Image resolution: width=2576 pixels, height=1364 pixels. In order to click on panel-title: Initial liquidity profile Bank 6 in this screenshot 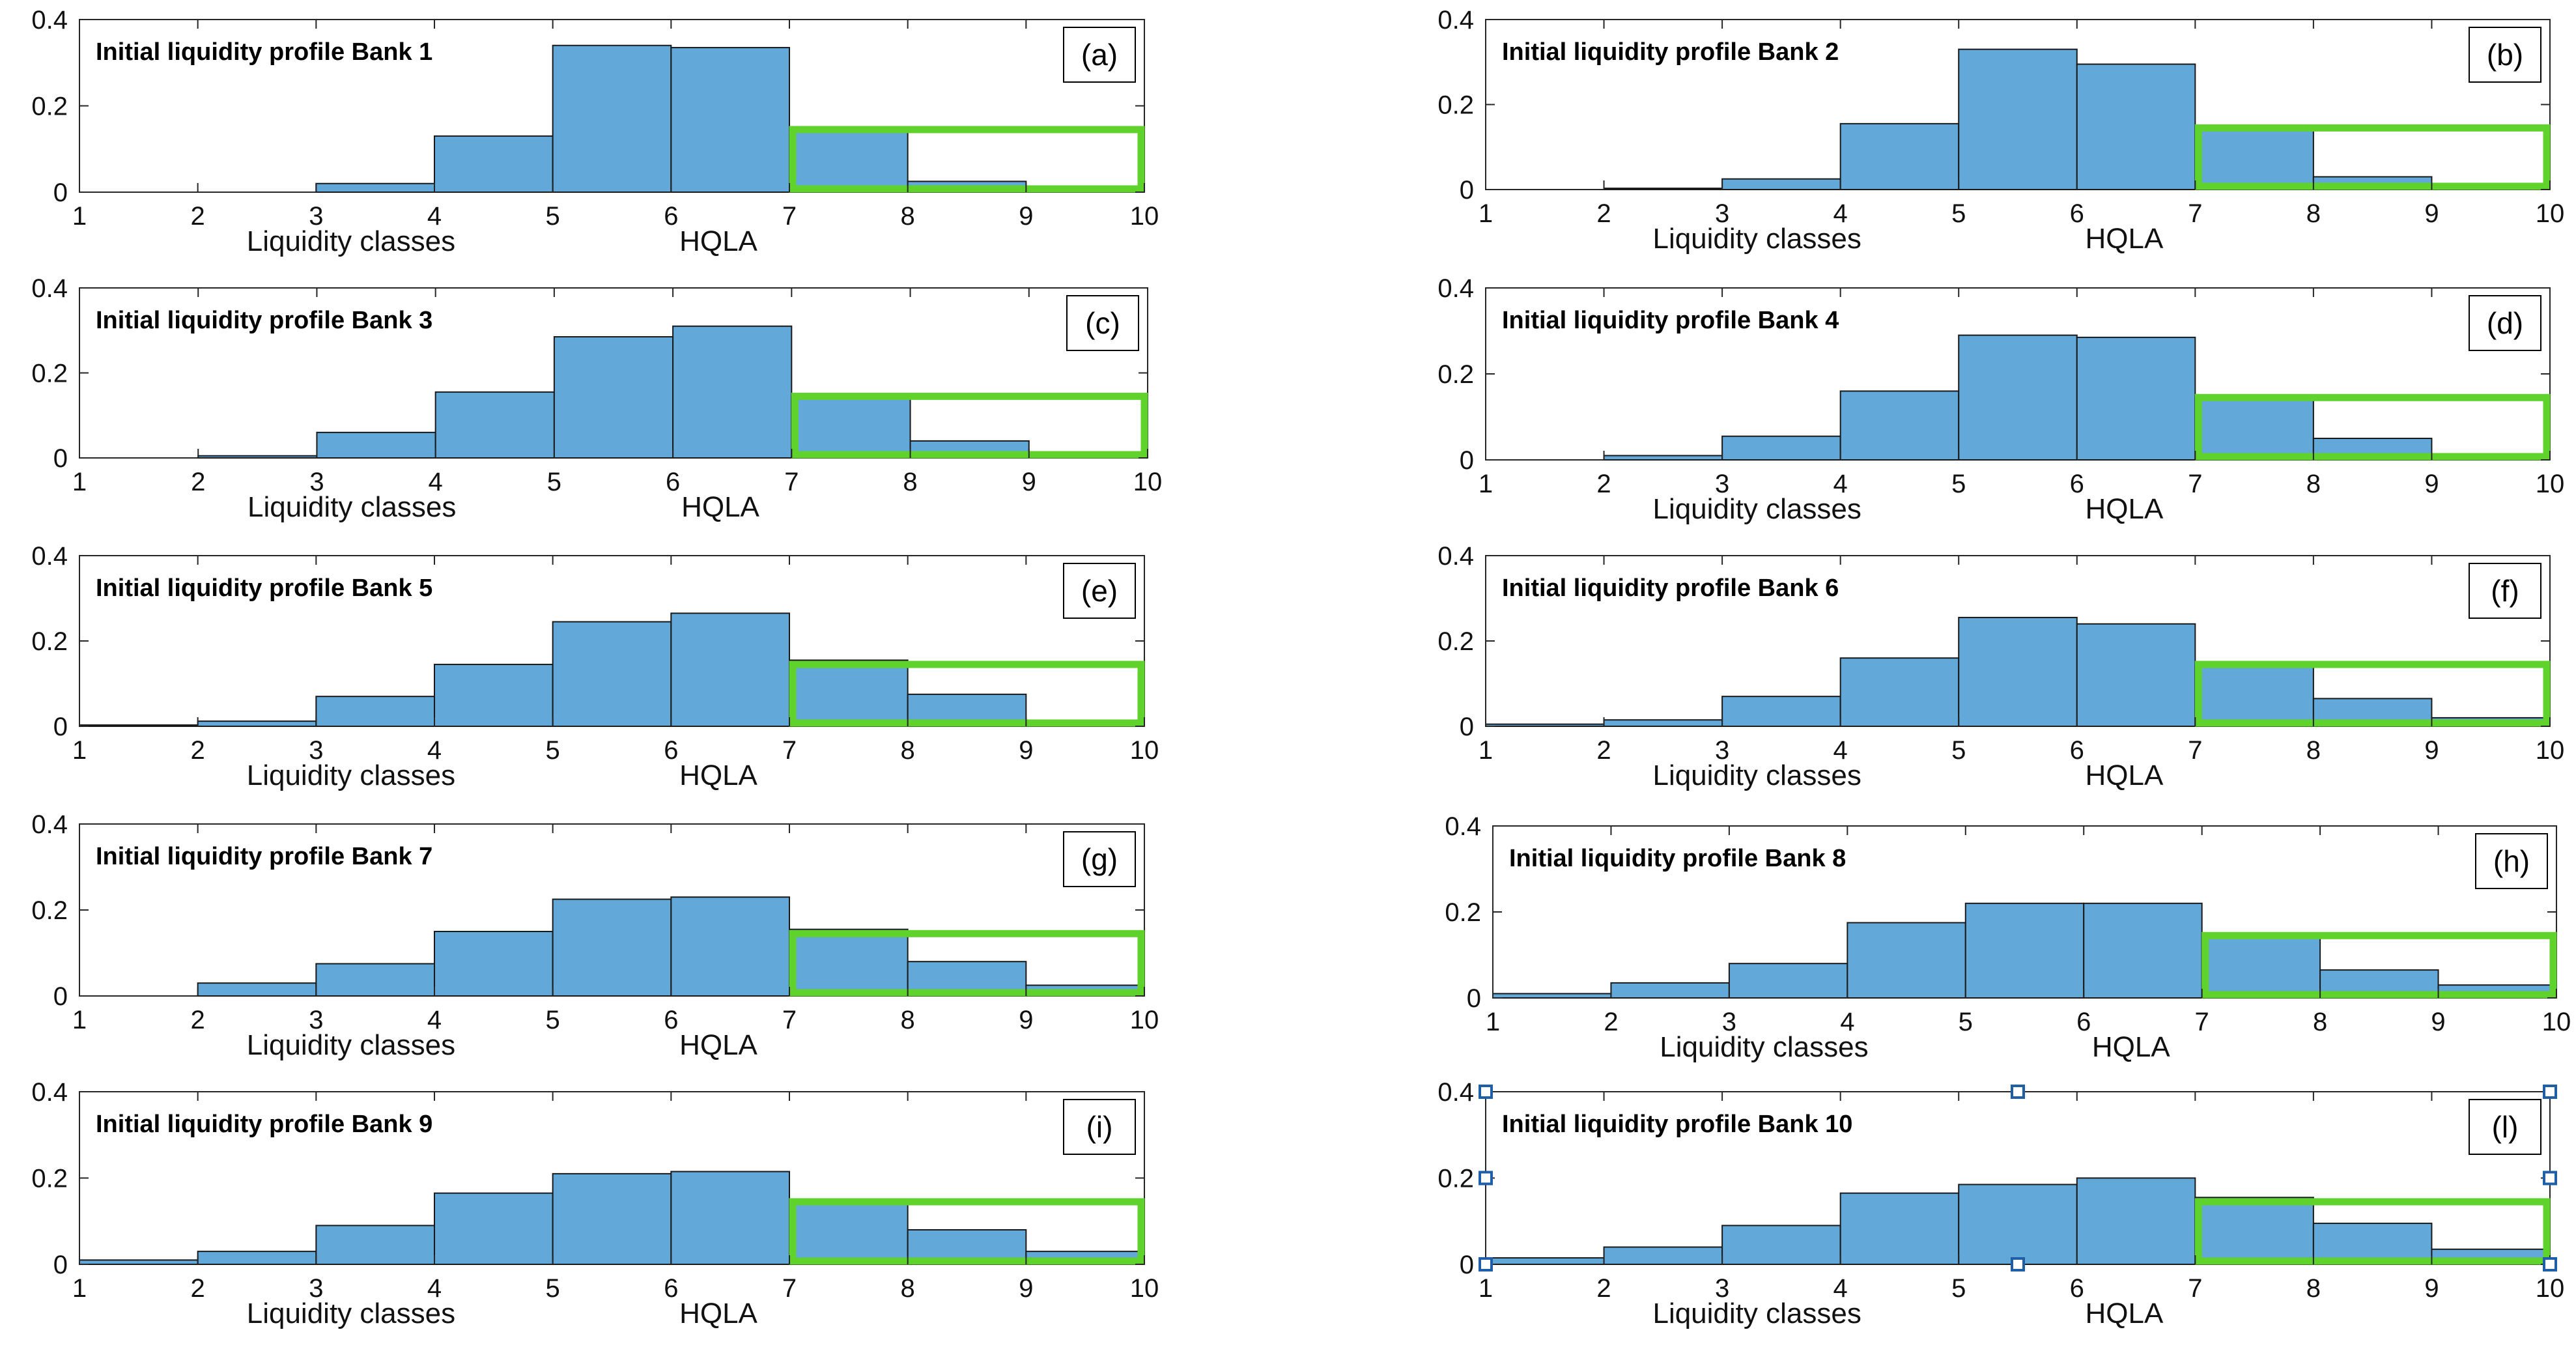, I will do `click(1670, 588)`.